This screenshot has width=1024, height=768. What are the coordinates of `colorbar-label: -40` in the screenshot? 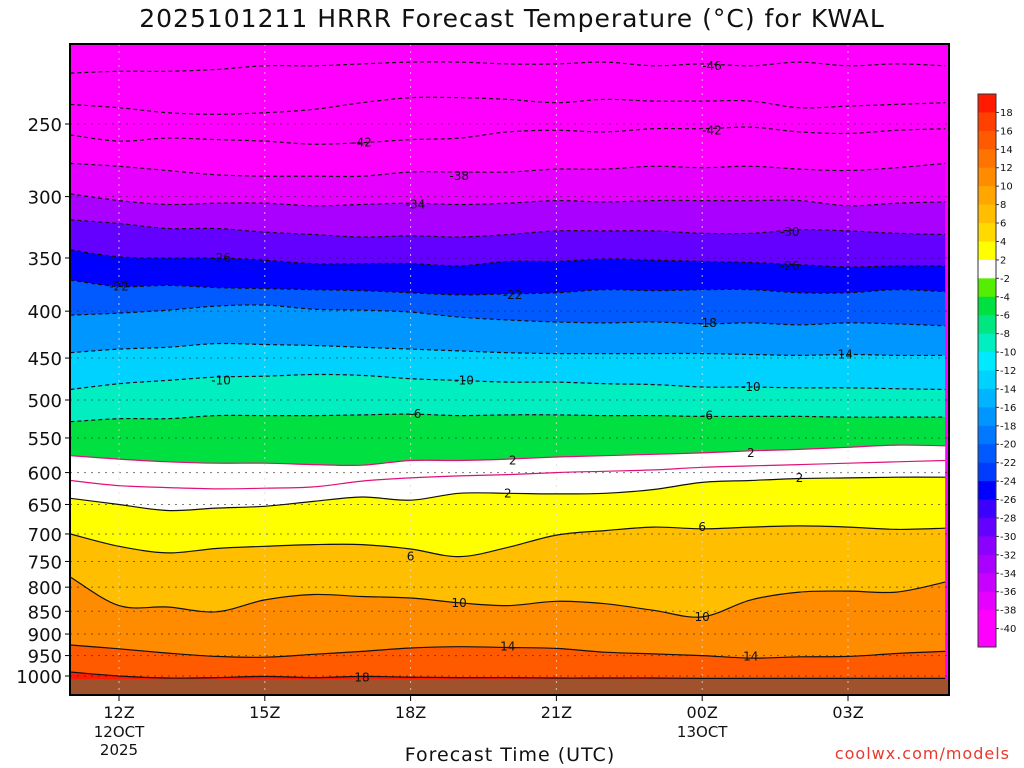 It's located at (1008, 629).